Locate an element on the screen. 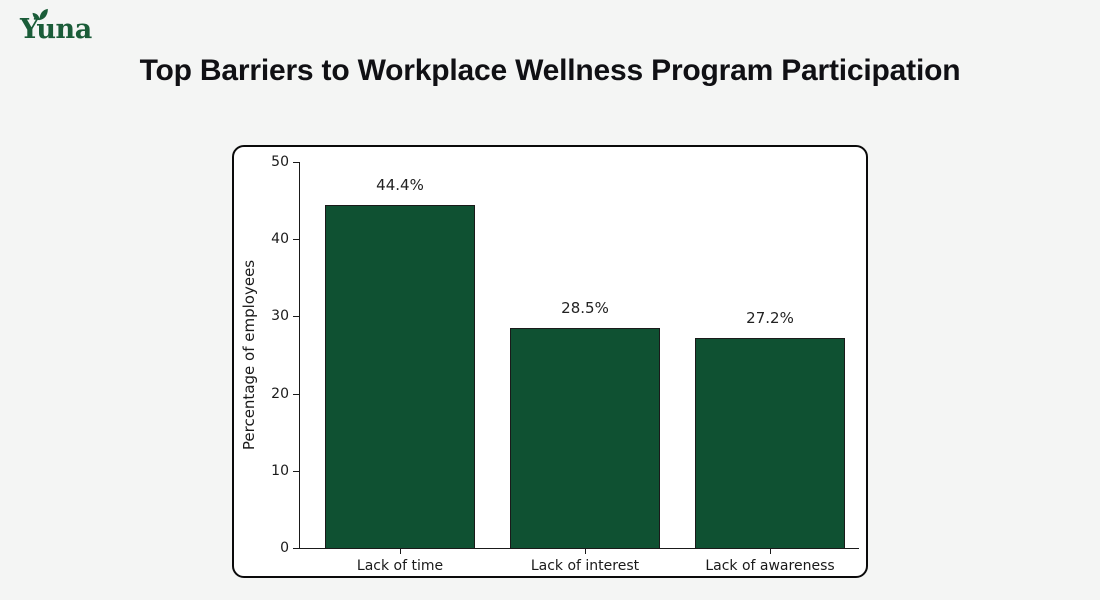  y-tick-label: 50 is located at coordinates (280, 162).